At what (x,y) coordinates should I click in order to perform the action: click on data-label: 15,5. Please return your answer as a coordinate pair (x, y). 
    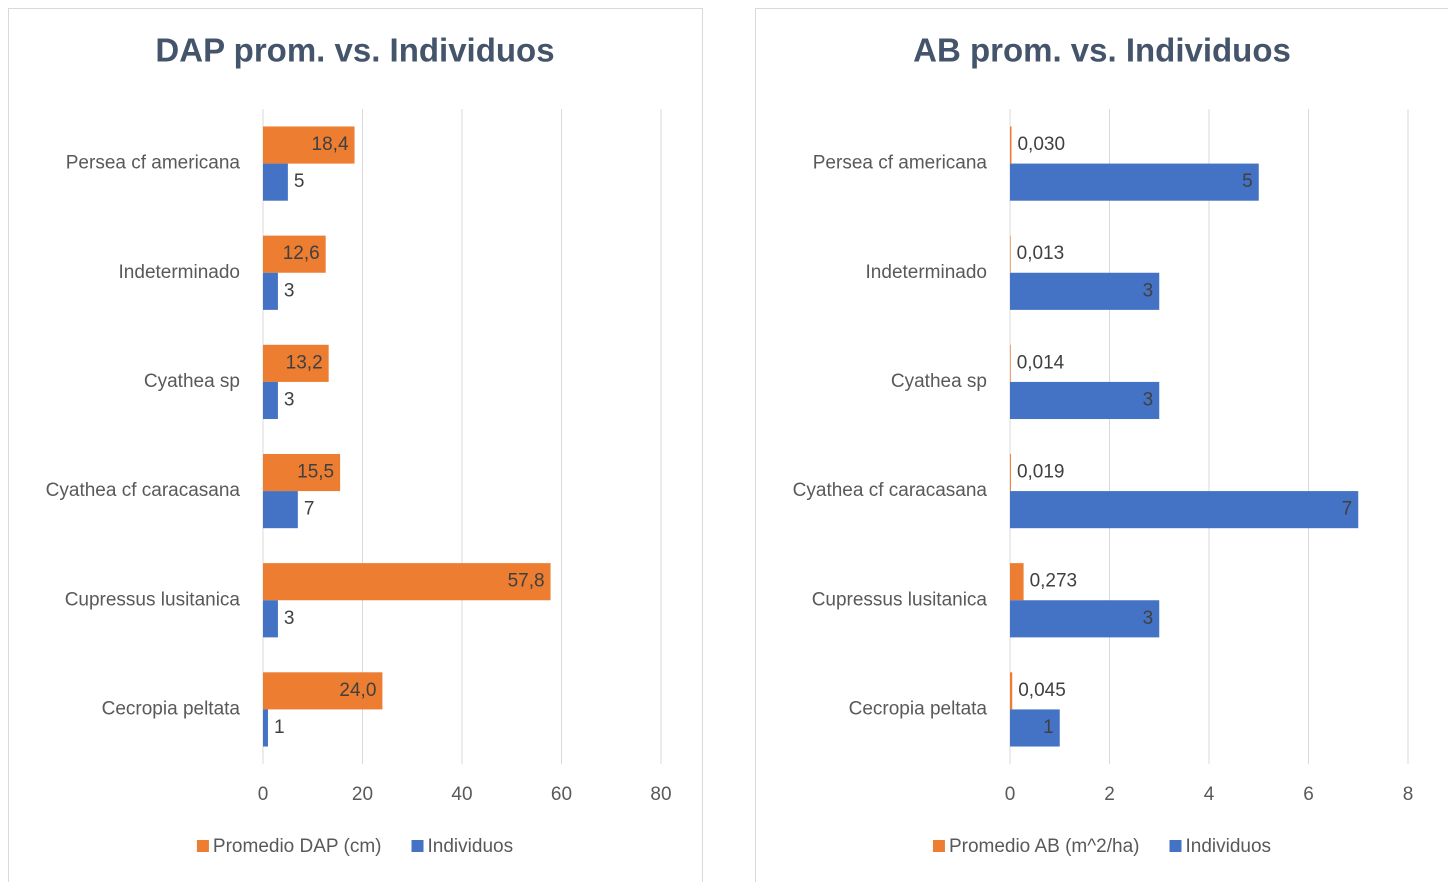
    Looking at the image, I should click on (315, 472).